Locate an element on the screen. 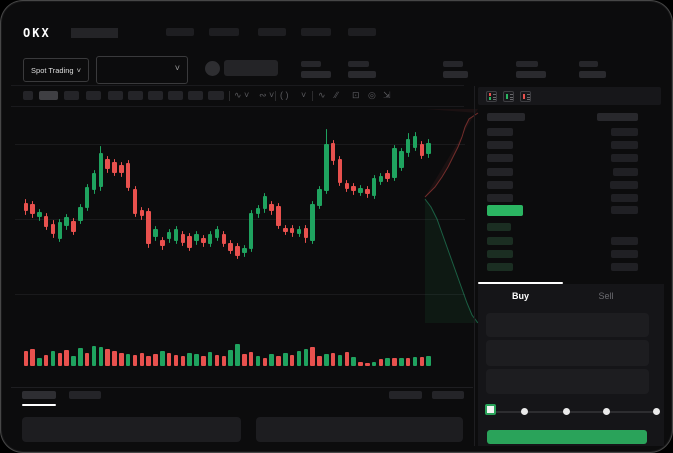  candle-style-icon: ∾ ˅ is located at coordinates (267, 95).